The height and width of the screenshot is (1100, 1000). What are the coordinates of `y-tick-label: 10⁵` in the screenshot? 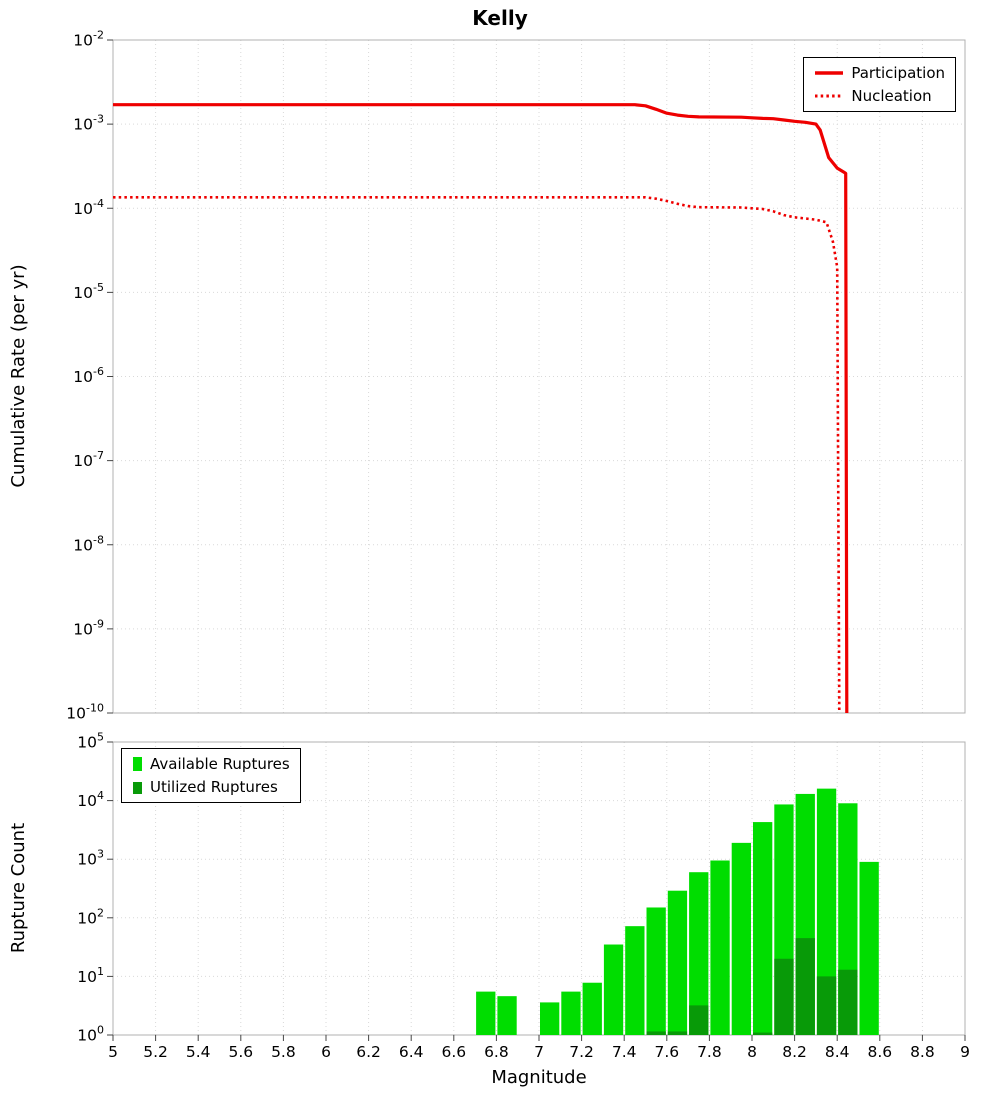 It's located at (90, 741).